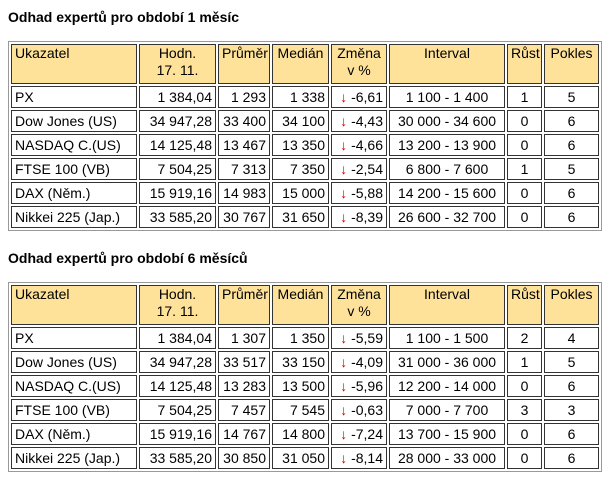  What do you see at coordinates (359, 410) in the screenshot?
I see `cell: ↓ -0,63` at bounding box center [359, 410].